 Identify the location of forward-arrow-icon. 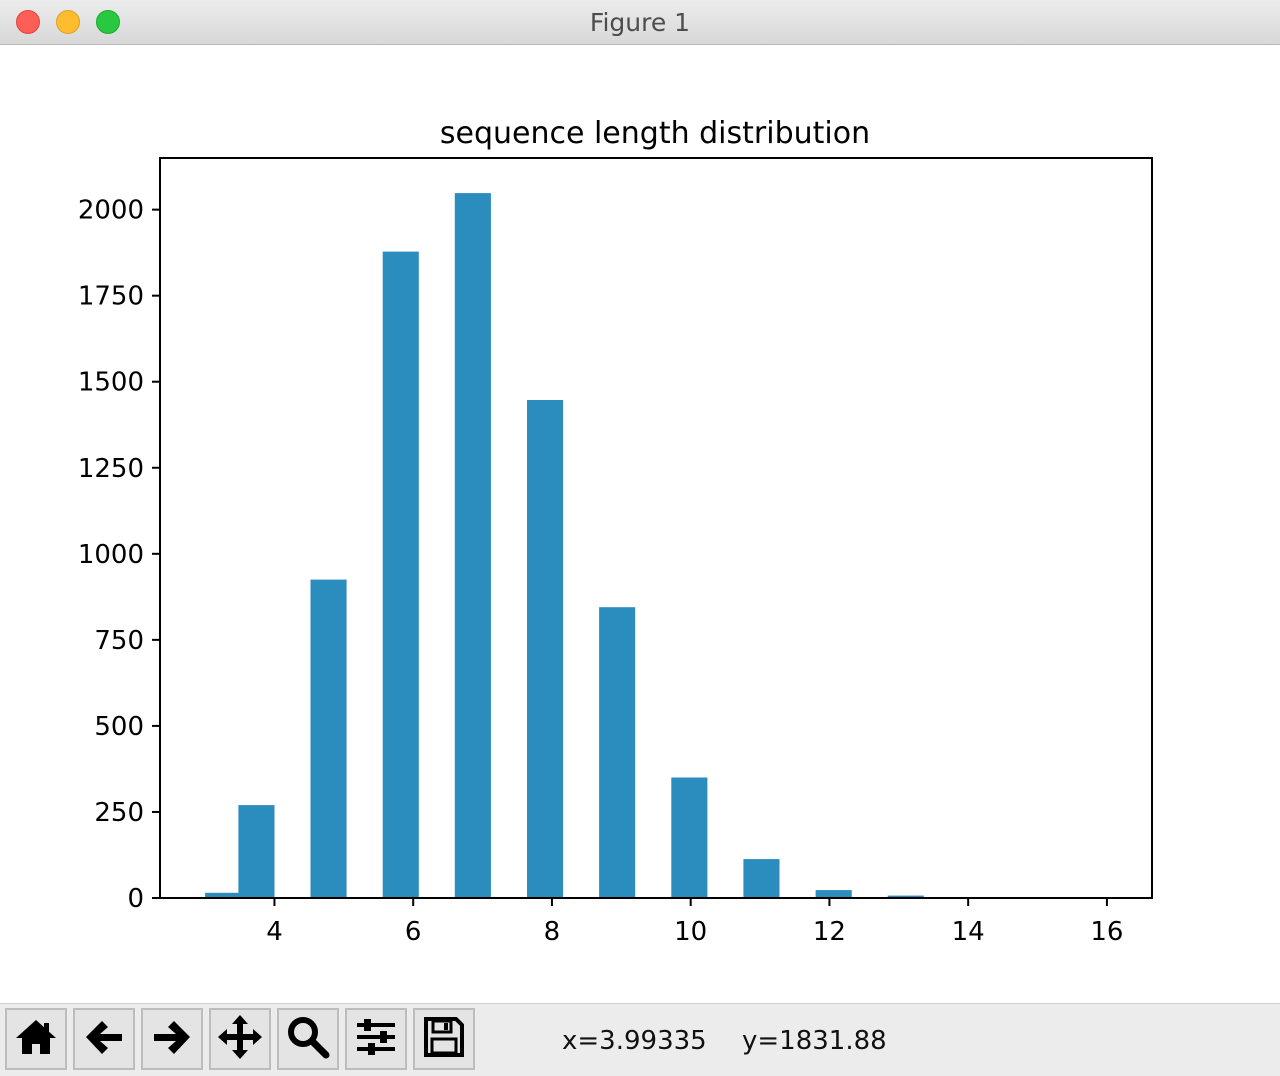
(172, 1039).